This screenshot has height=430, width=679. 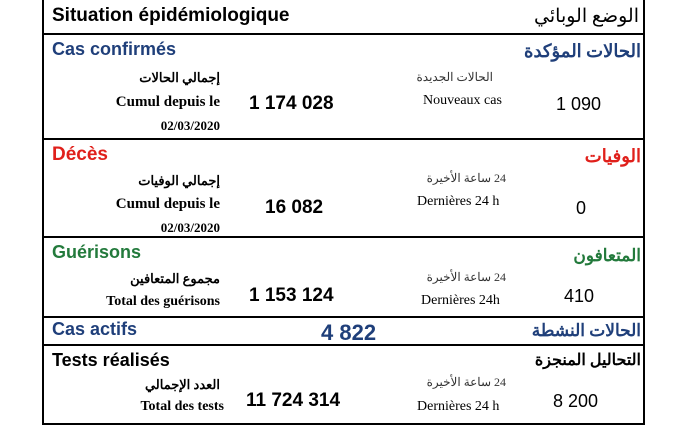 I want to click on confirmed-title-fr: Cas confirmés, so click(x=114, y=49).